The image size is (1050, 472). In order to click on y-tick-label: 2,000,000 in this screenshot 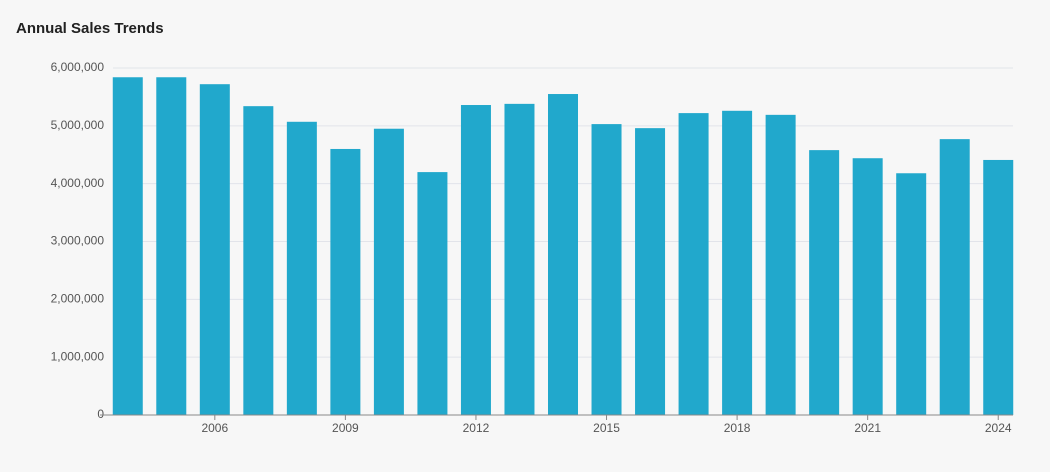, I will do `click(78, 299)`.